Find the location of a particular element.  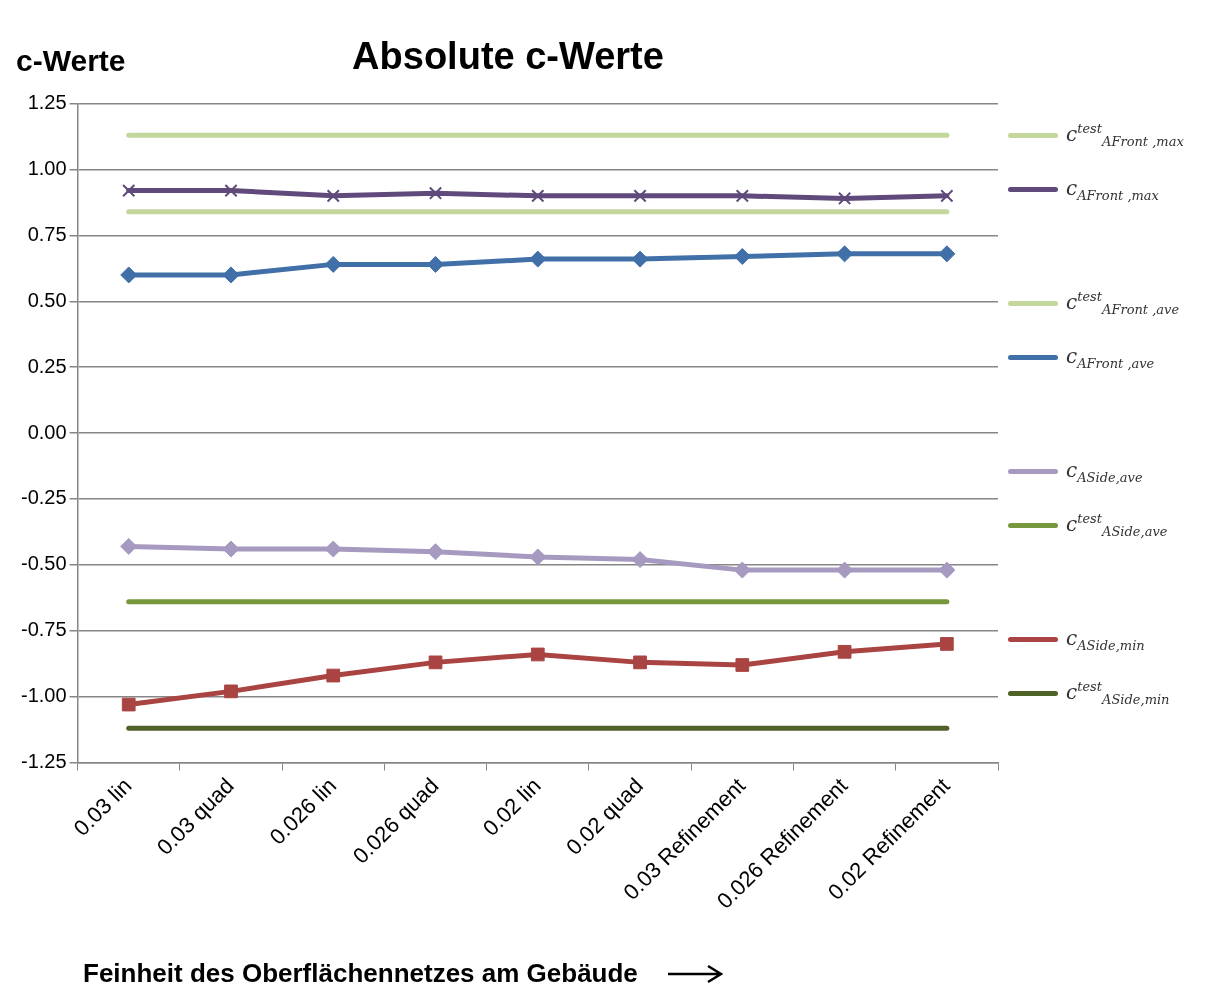

legend-label: c$_{AFront ,ave}$ is located at coordinates (1110, 357).